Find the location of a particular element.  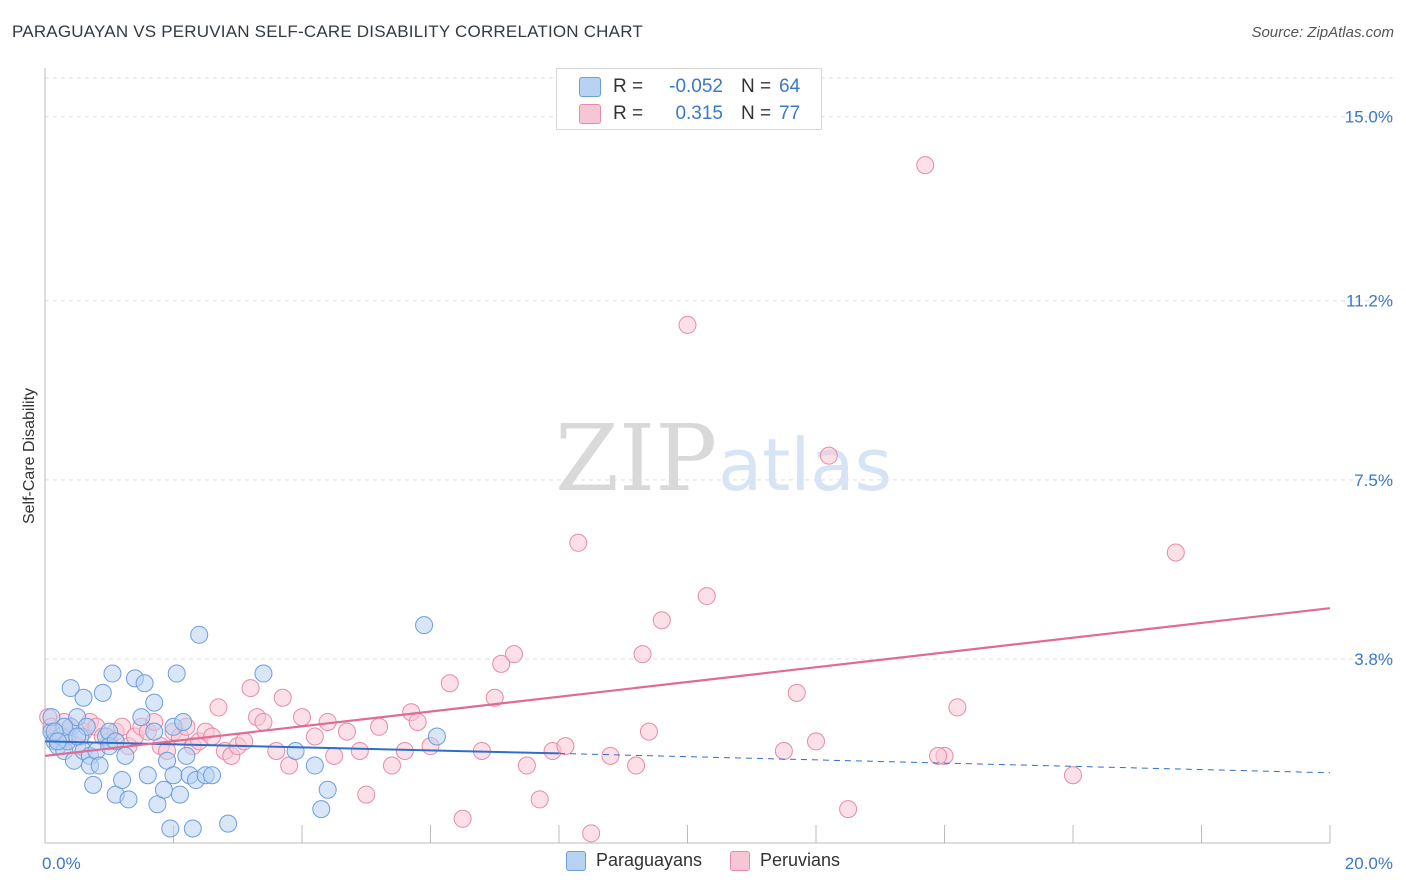

legend-label-peruvians: Peruvians is located at coordinates (800, 860).